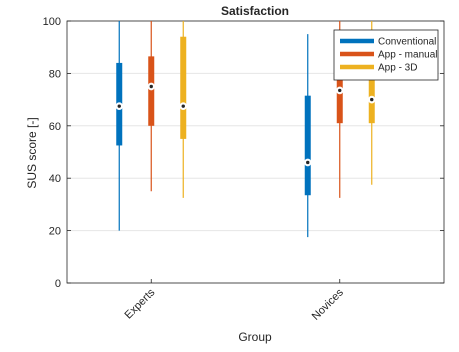 Image resolution: width=459 pixels, height=352 pixels. What do you see at coordinates (55, 232) in the screenshot?
I see `y-tick-label: 20` at bounding box center [55, 232].